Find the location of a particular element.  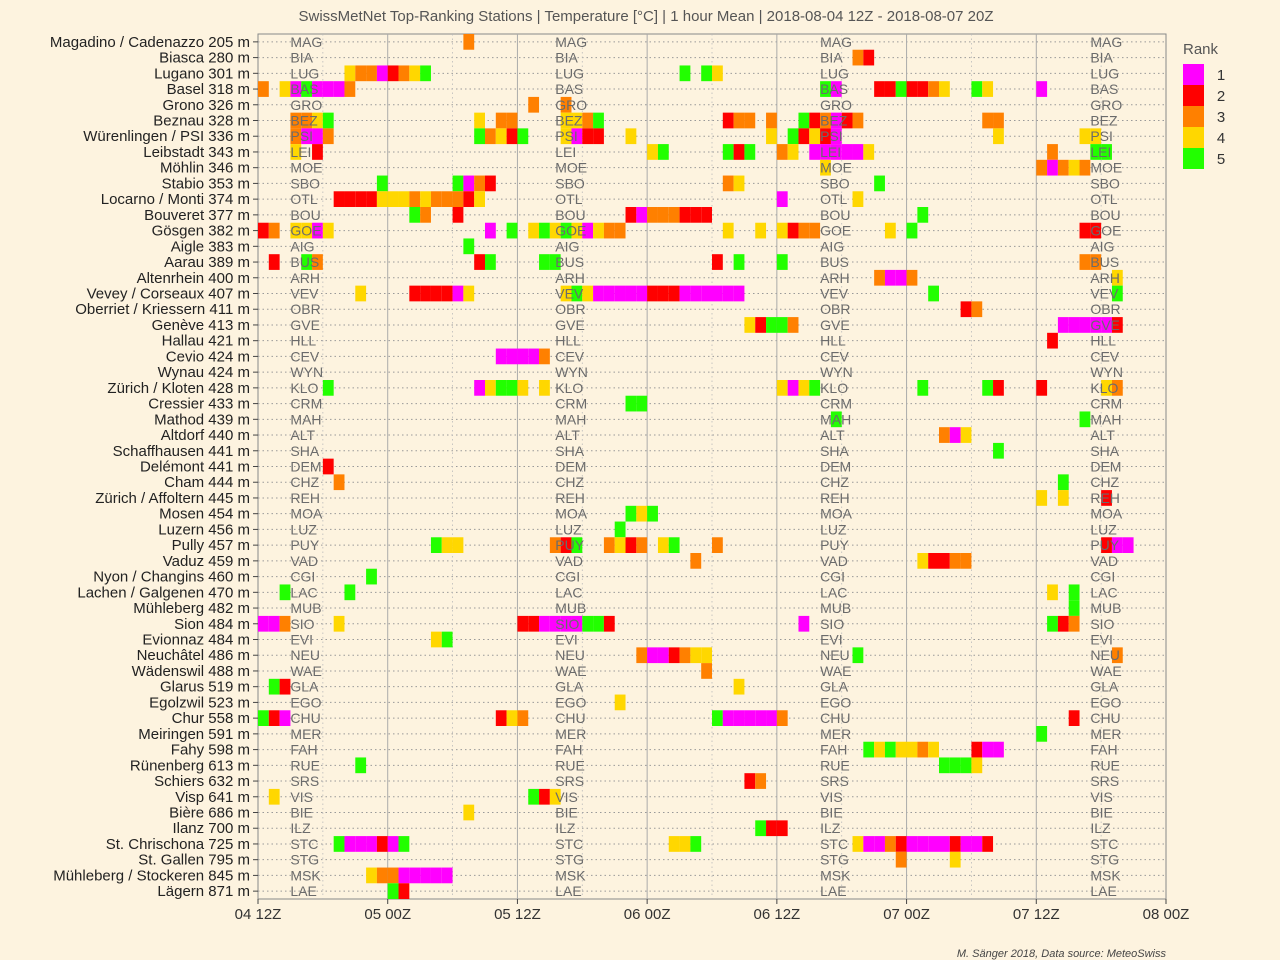

station-code-label: VIS is located at coordinates (831, 797).